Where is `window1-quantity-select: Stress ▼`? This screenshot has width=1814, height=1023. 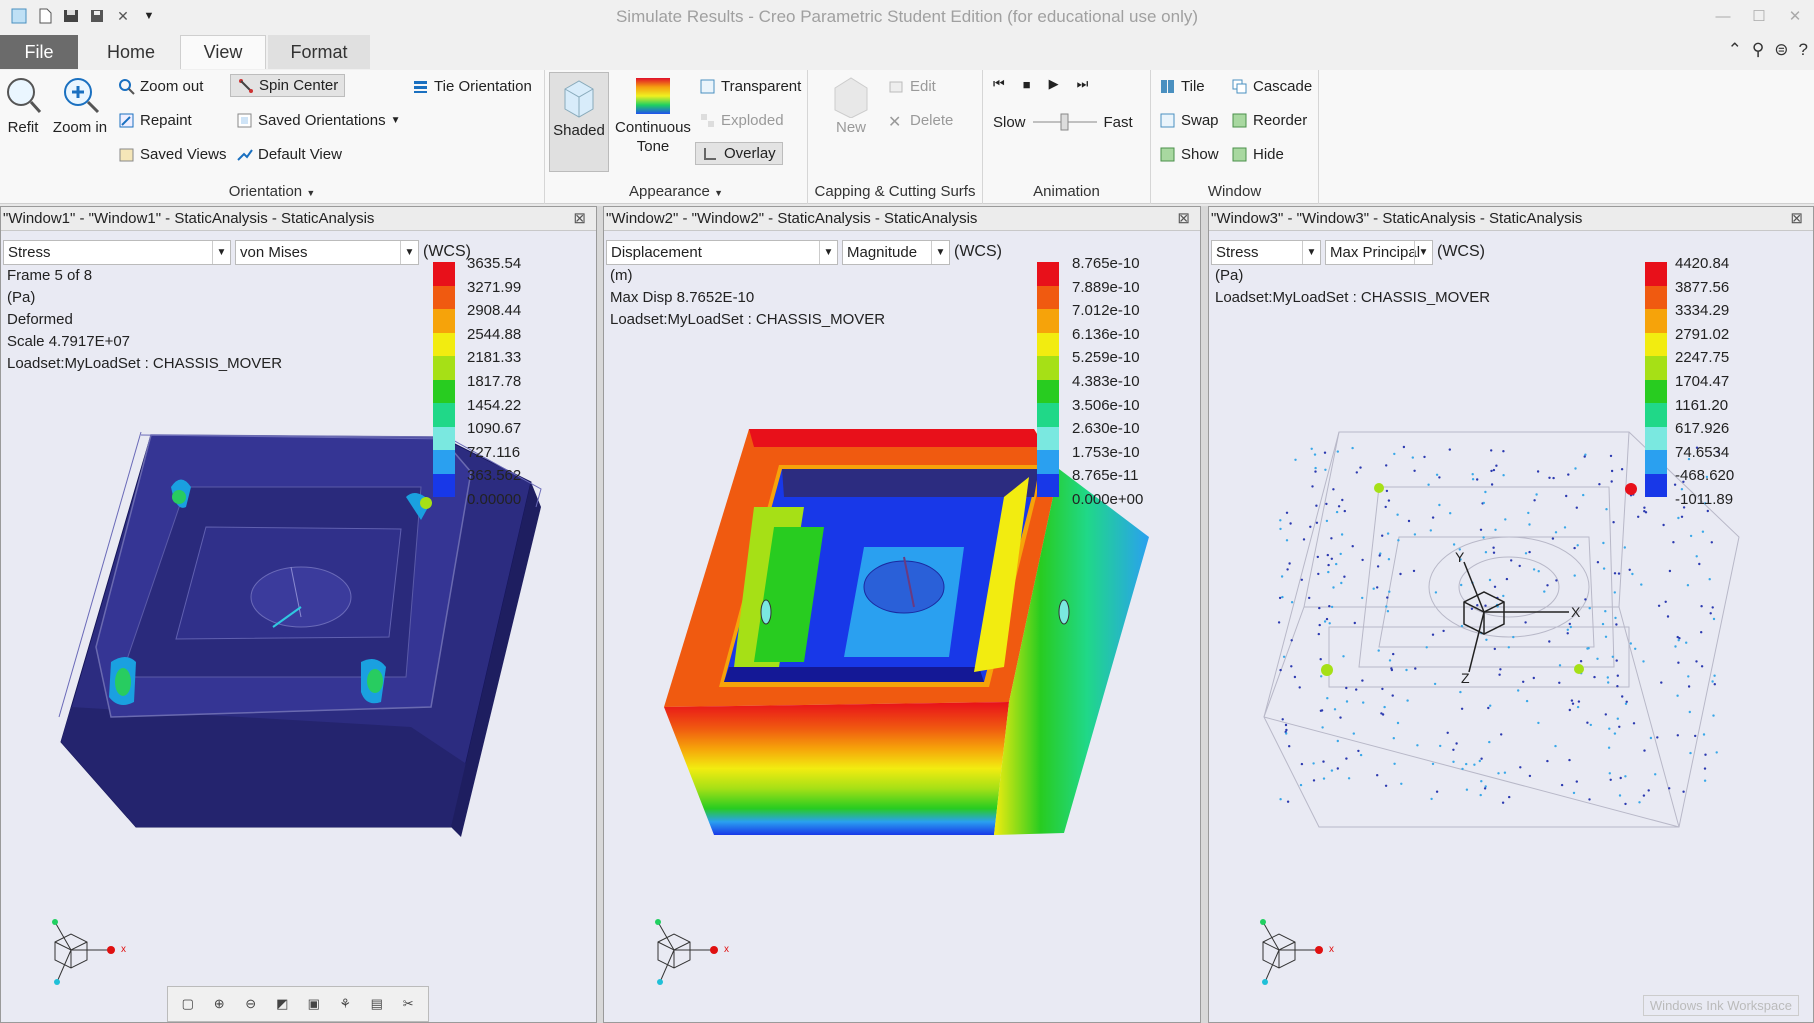
window1-quantity-select: Stress ▼ is located at coordinates (117, 252).